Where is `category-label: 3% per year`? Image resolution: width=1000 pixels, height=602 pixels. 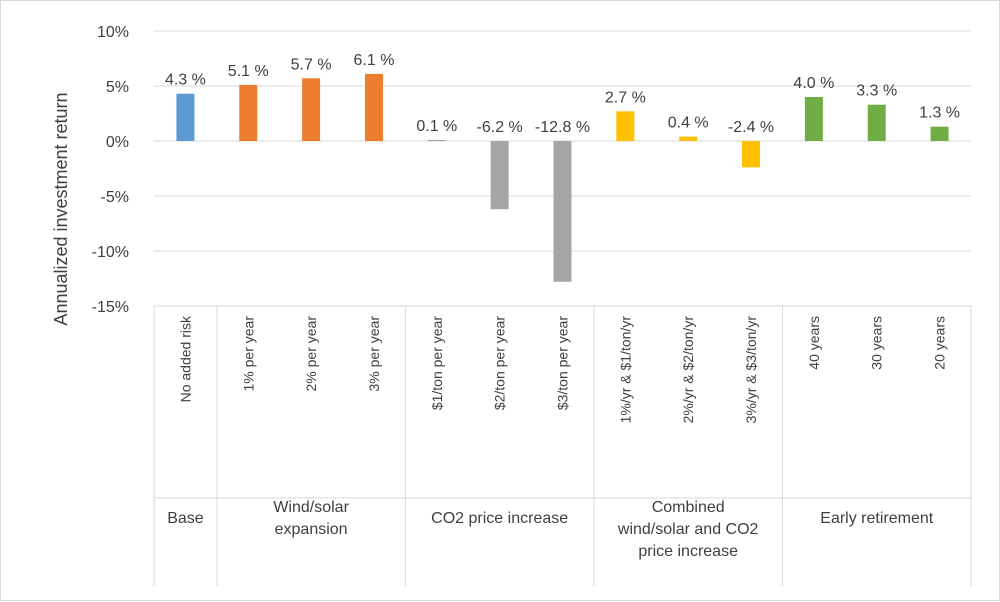 category-label: 3% per year is located at coordinates (374, 354).